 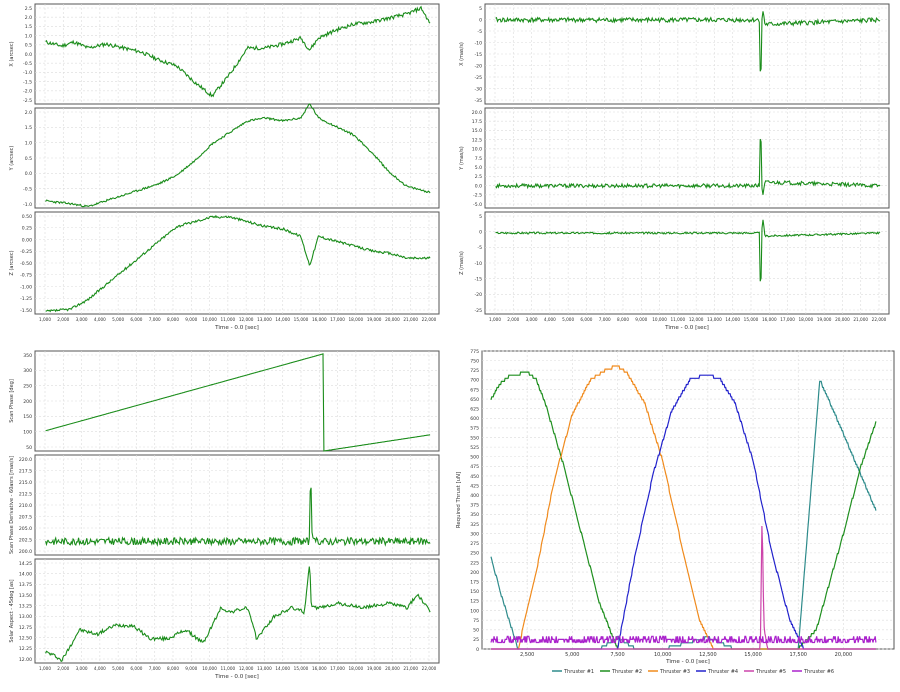 I want to click on y-axis-label: Y (arcsec), so click(x=12, y=159).